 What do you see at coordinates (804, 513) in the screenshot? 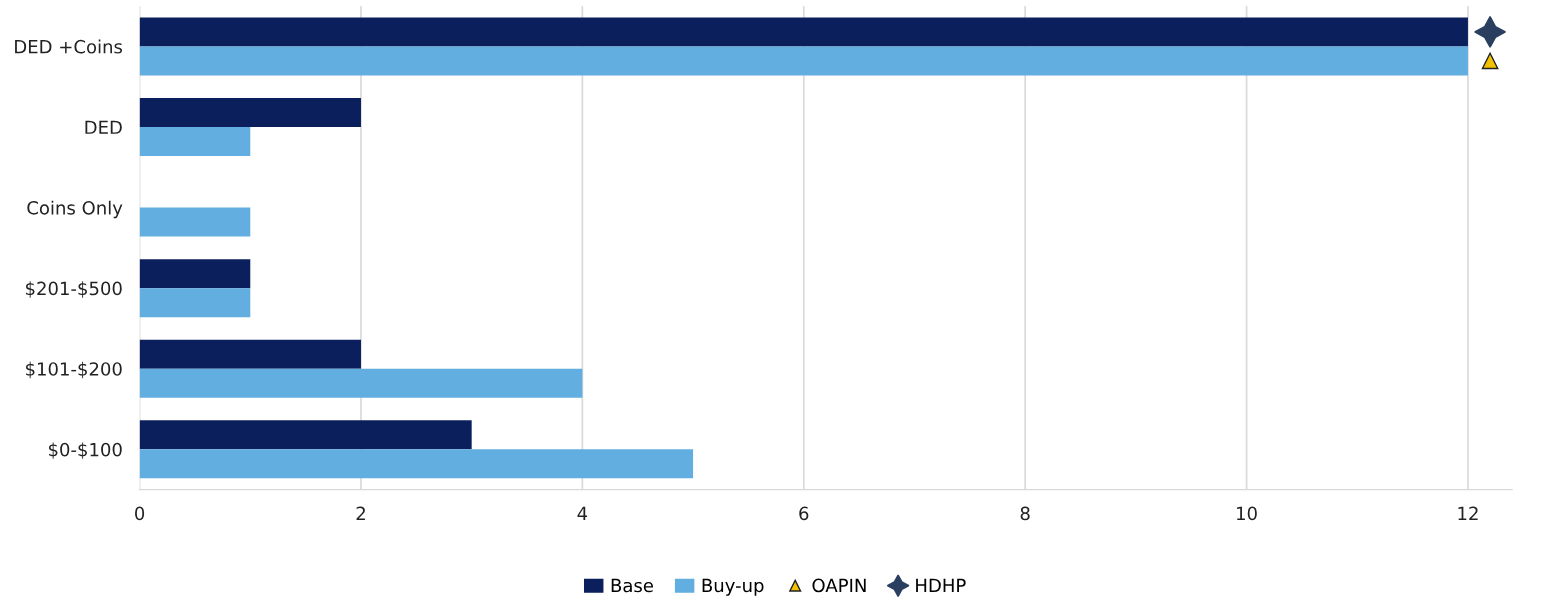
I see `x-tick-label: 6` at bounding box center [804, 513].